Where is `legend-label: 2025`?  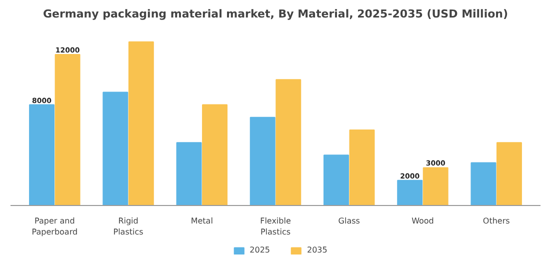 legend-label: 2025 is located at coordinates (260, 250).